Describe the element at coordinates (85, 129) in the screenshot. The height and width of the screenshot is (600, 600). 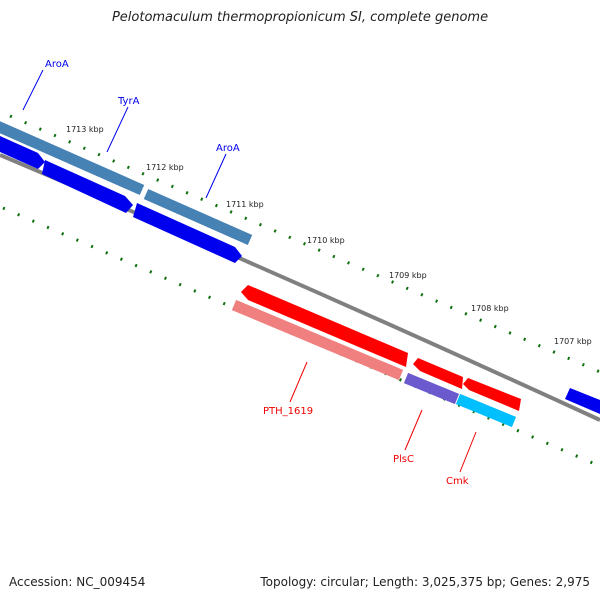
I see `tick-label: 1713 kbp` at that location.